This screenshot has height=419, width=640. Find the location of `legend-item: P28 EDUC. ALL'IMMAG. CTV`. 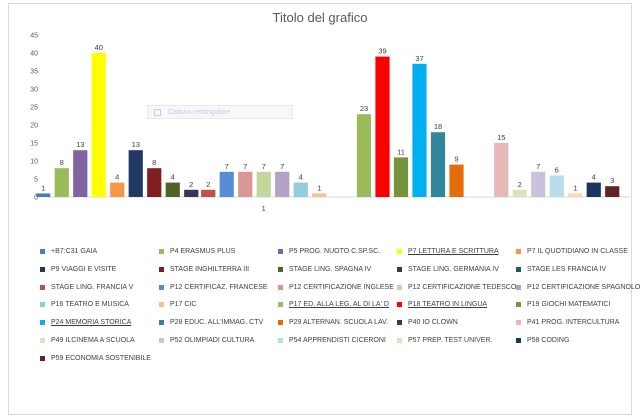

legend-item: P28 EDUC. ALL'IMMAG. CTV is located at coordinates (211, 322).